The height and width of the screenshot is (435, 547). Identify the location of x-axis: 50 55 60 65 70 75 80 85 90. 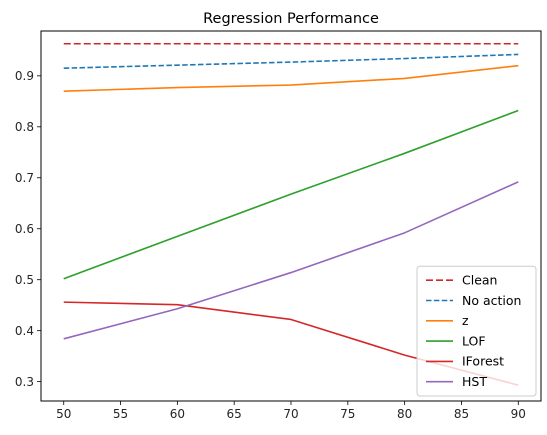
(291, 411).